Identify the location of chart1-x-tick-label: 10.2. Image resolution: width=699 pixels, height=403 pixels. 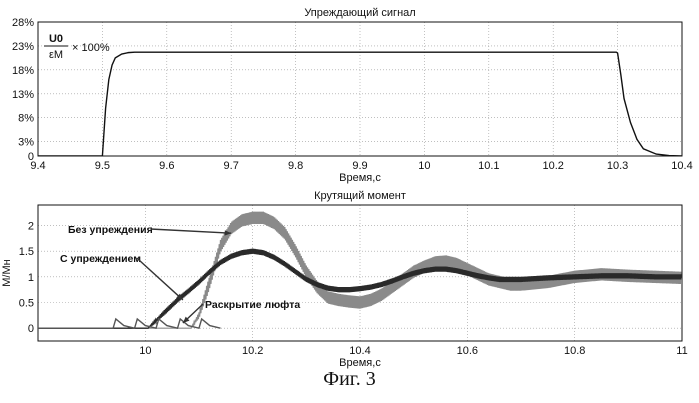
(552, 166).